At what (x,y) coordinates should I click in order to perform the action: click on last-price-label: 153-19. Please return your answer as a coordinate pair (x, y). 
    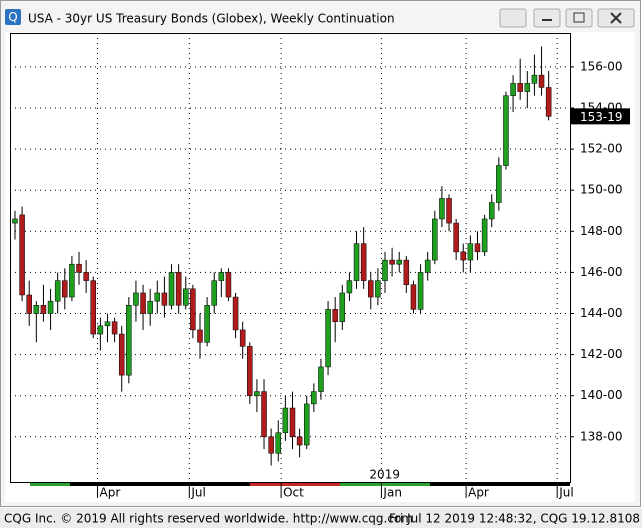
    Looking at the image, I should click on (601, 117).